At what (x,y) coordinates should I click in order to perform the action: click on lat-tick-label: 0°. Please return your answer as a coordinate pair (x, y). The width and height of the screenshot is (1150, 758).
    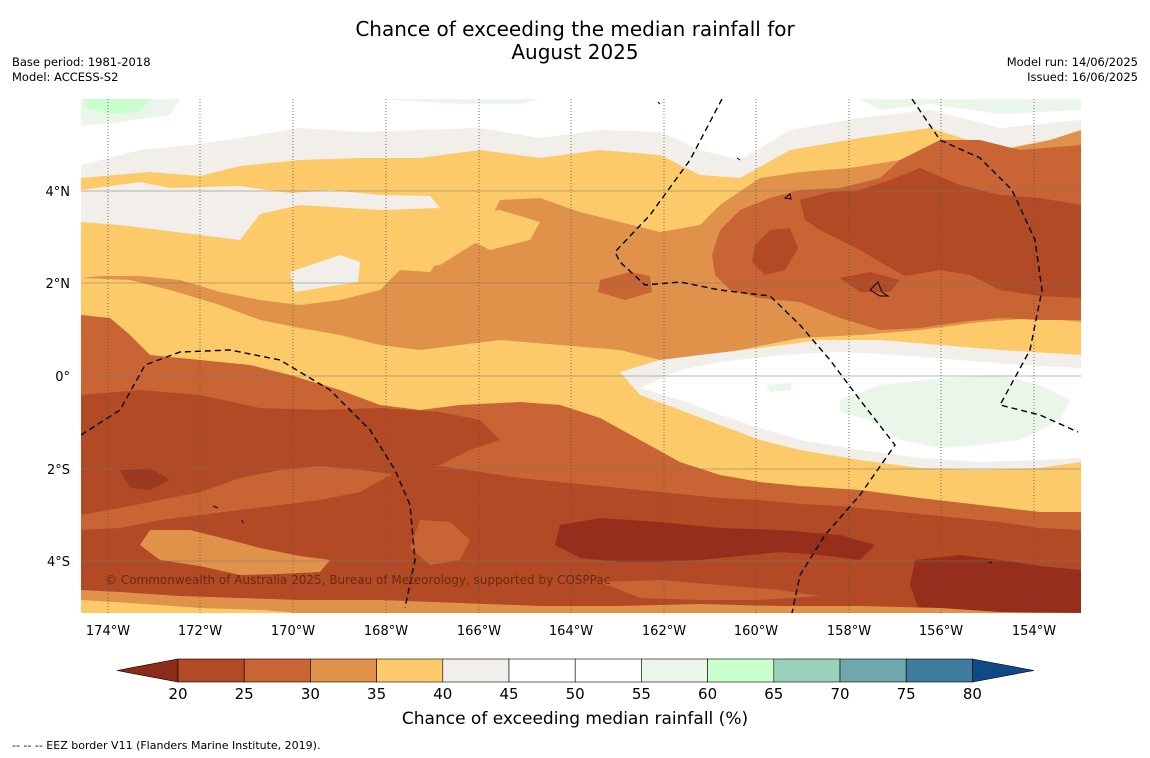
    Looking at the image, I should click on (62, 377).